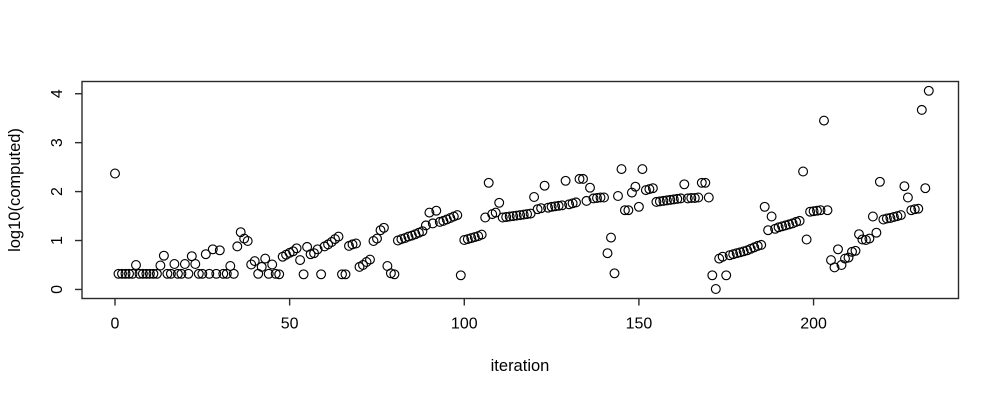 The width and height of the screenshot is (1000, 400). What do you see at coordinates (813, 324) in the screenshot?
I see `x-tick-label: 200` at bounding box center [813, 324].